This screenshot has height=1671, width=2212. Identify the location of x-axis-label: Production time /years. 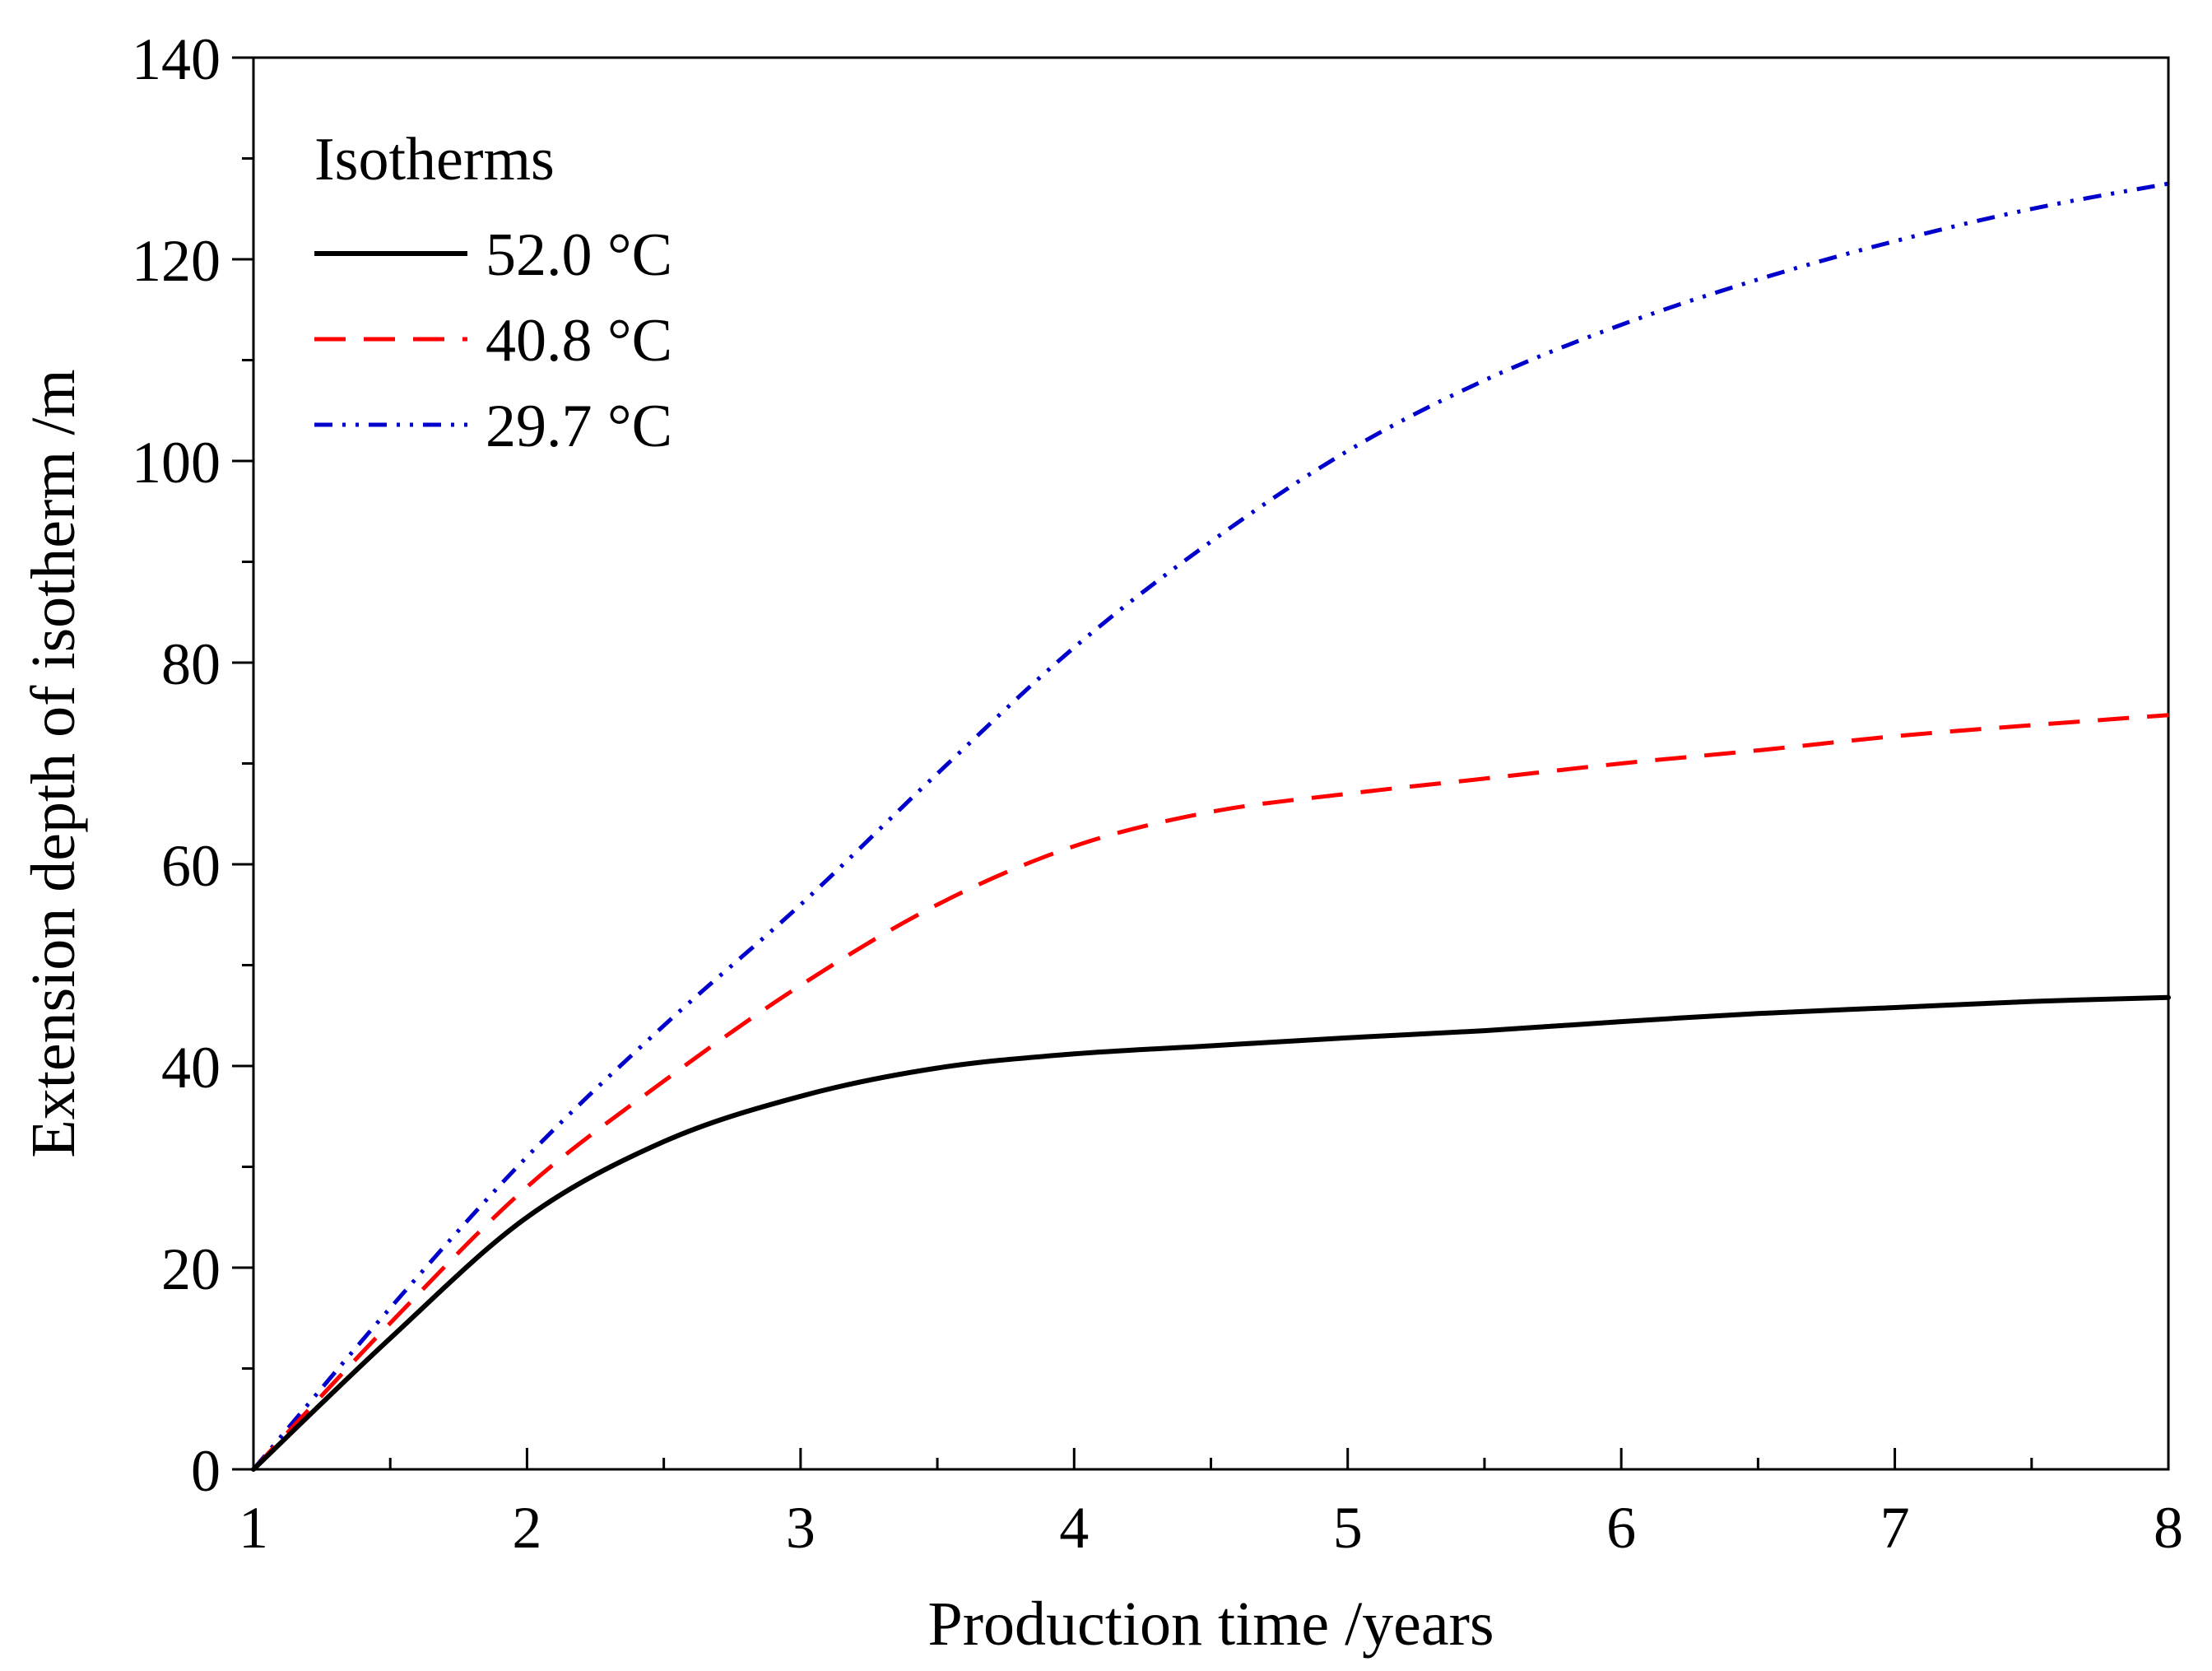
(1210, 1625).